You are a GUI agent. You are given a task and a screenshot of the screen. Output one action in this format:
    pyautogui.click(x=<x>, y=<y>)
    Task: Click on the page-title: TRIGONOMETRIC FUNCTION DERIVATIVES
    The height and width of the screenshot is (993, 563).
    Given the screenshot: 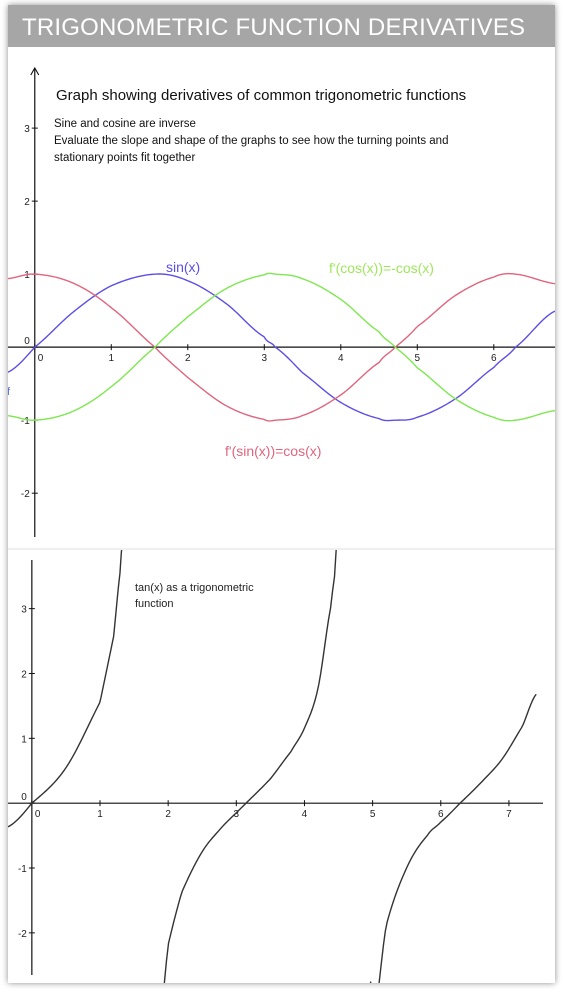 What is the action you would take?
    pyautogui.click(x=274, y=27)
    